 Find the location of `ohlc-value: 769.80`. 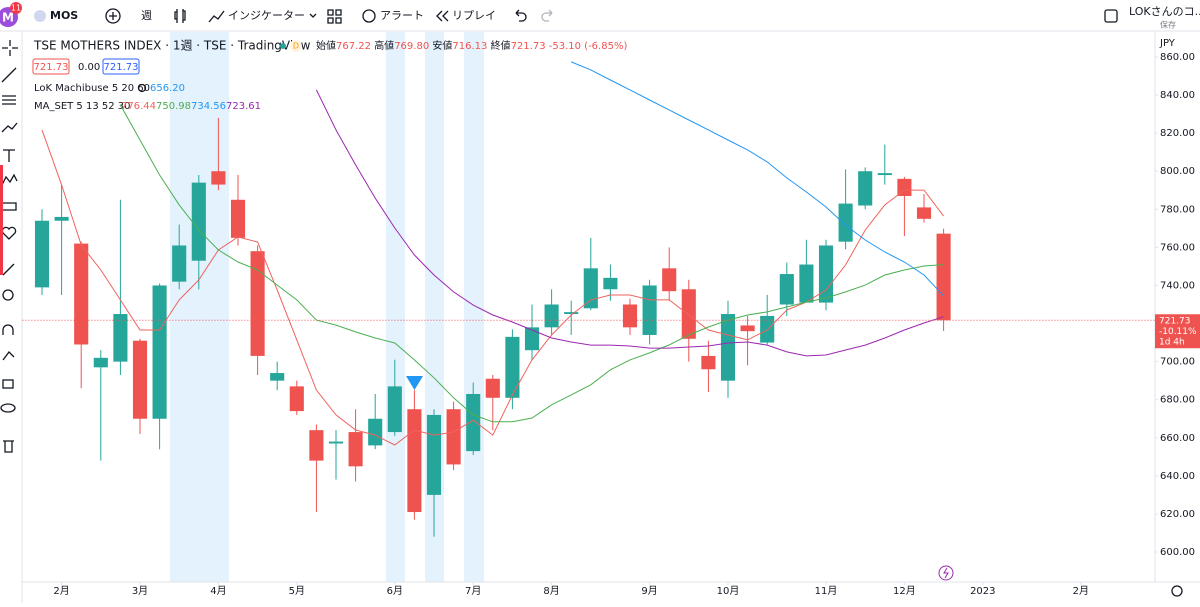

ohlc-value: 769.80 is located at coordinates (411, 46).